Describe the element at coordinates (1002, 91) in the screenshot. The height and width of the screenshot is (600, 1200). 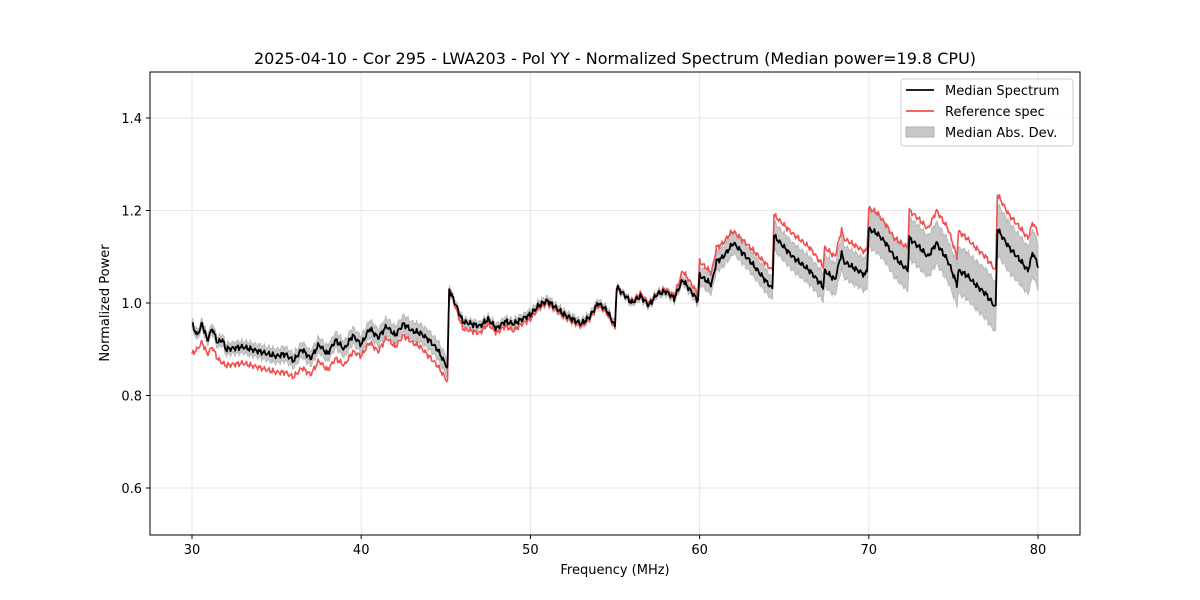
I see `legend-label-median: Median Spectrum` at that location.